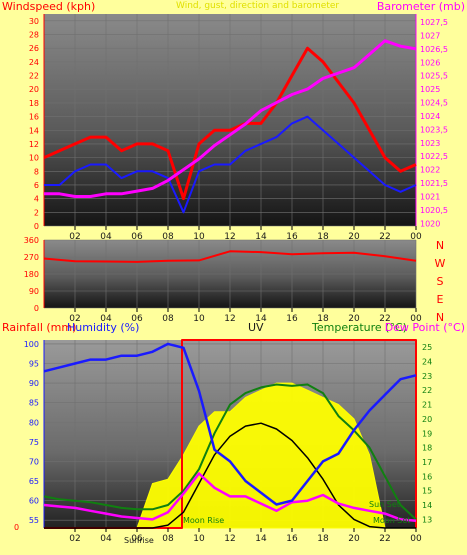 Image resolution: width=467 pixels, height=555 pixels. I want to click on windspeed-tick-label: 26, so click(34, 48).